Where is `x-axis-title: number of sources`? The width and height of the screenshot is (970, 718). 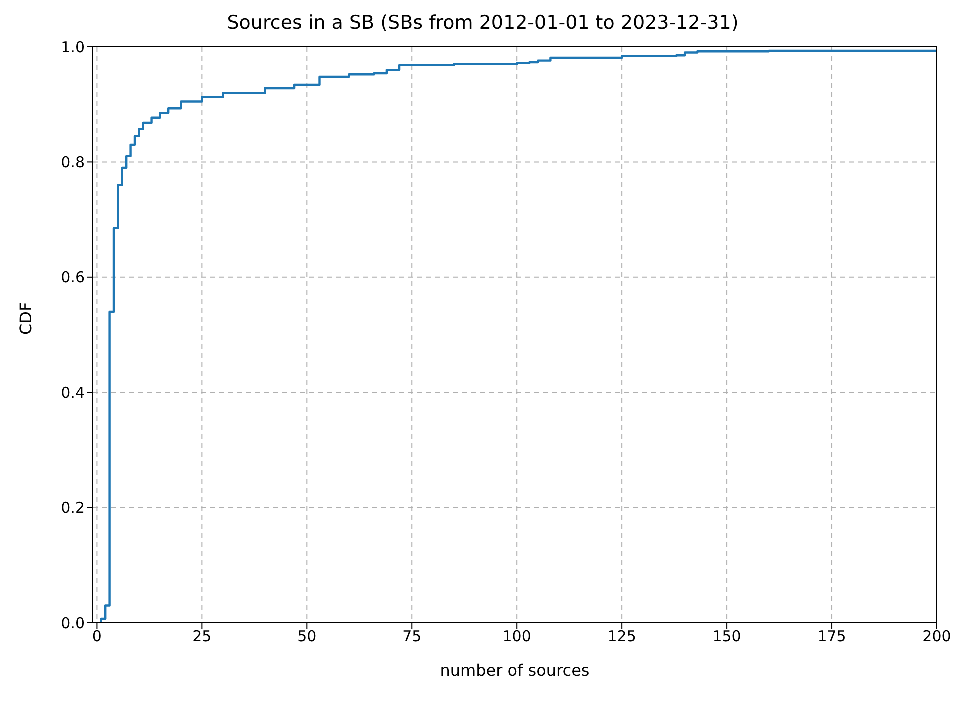
x-axis-title: number of sources is located at coordinates (515, 670).